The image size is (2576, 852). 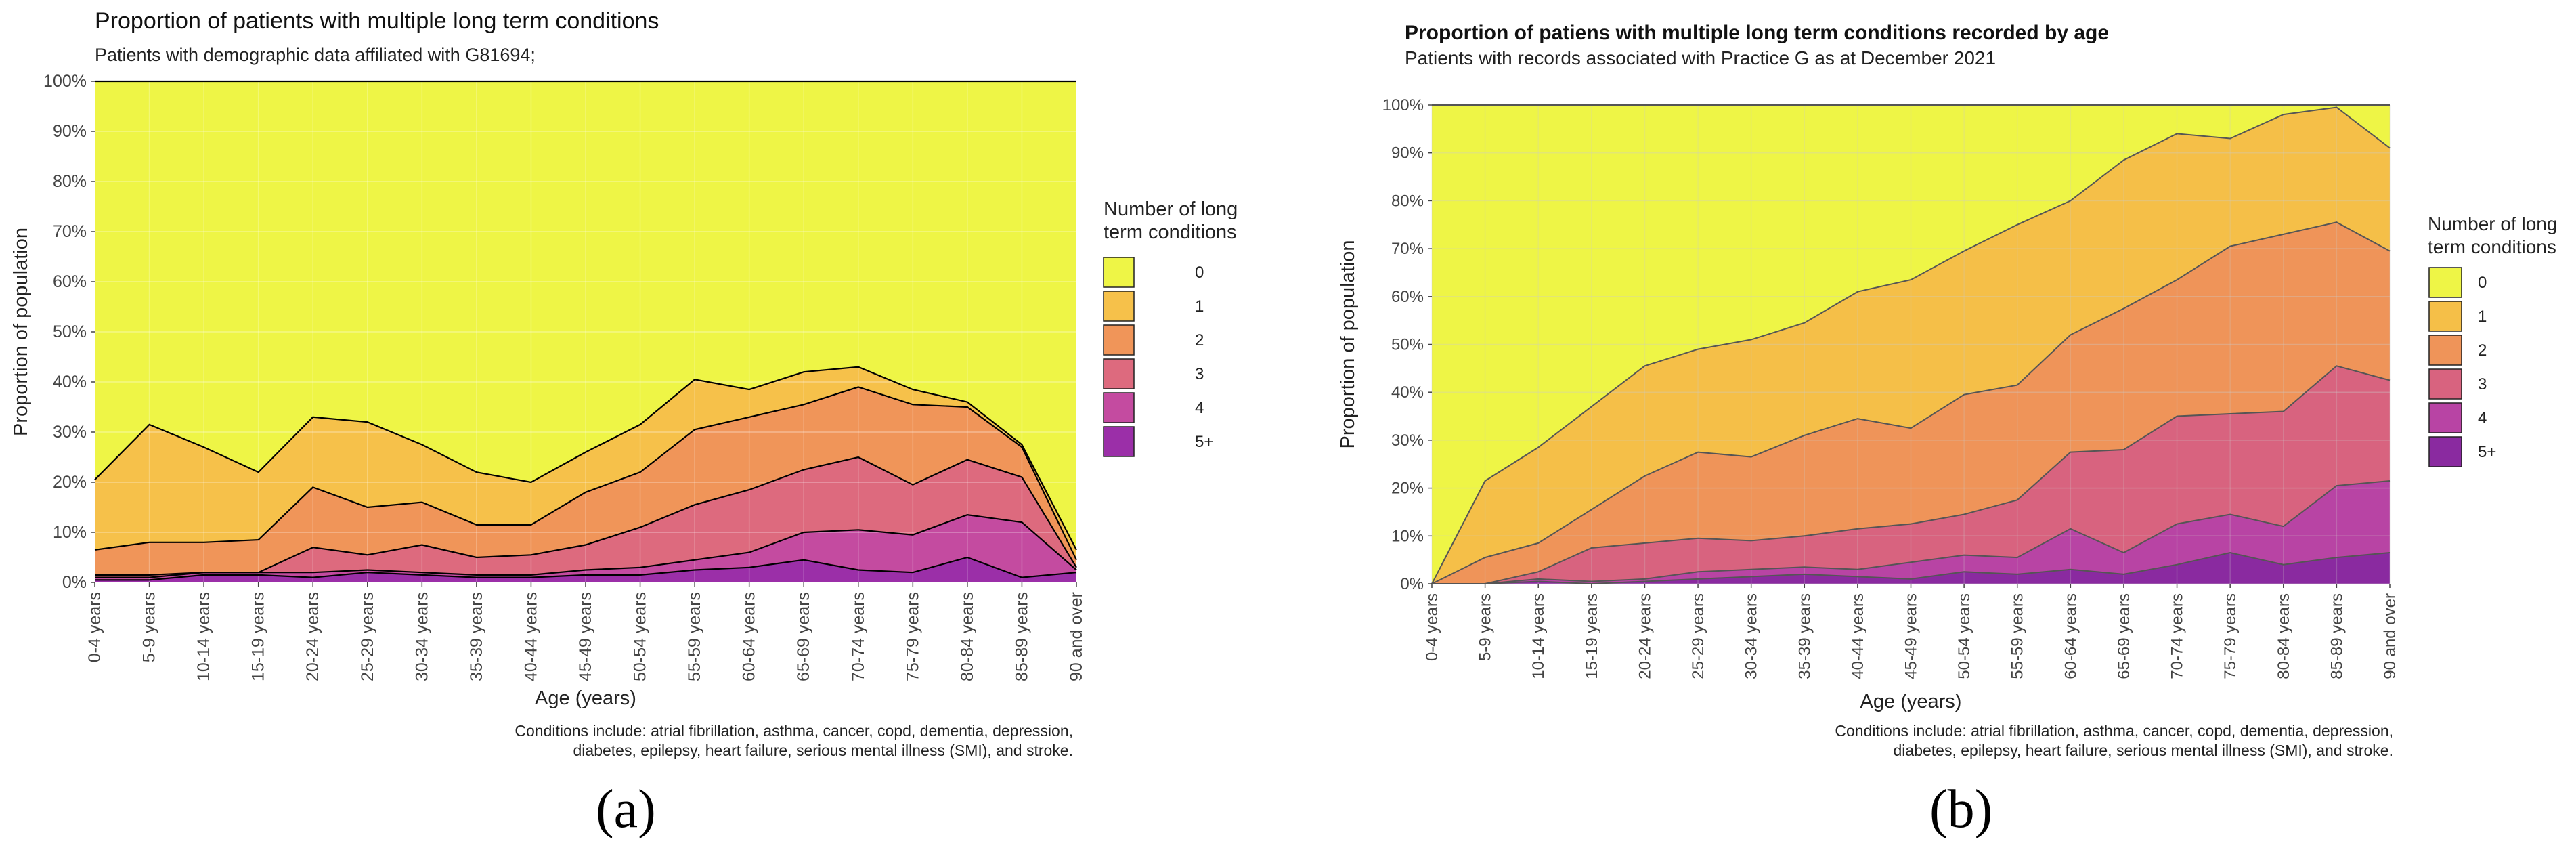 What do you see at coordinates (70, 181) in the screenshot?
I see `y-tick-label: 80%` at bounding box center [70, 181].